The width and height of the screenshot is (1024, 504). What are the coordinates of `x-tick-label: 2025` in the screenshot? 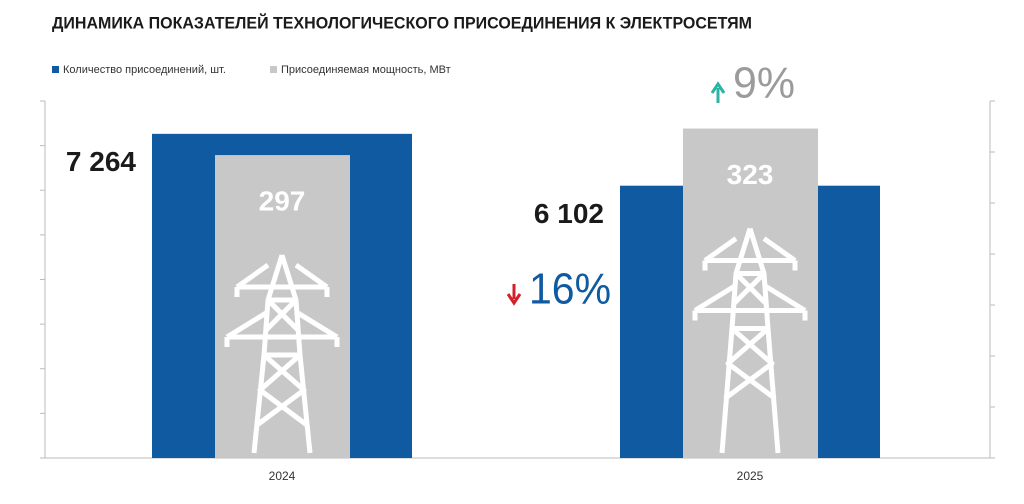 It's located at (750, 476).